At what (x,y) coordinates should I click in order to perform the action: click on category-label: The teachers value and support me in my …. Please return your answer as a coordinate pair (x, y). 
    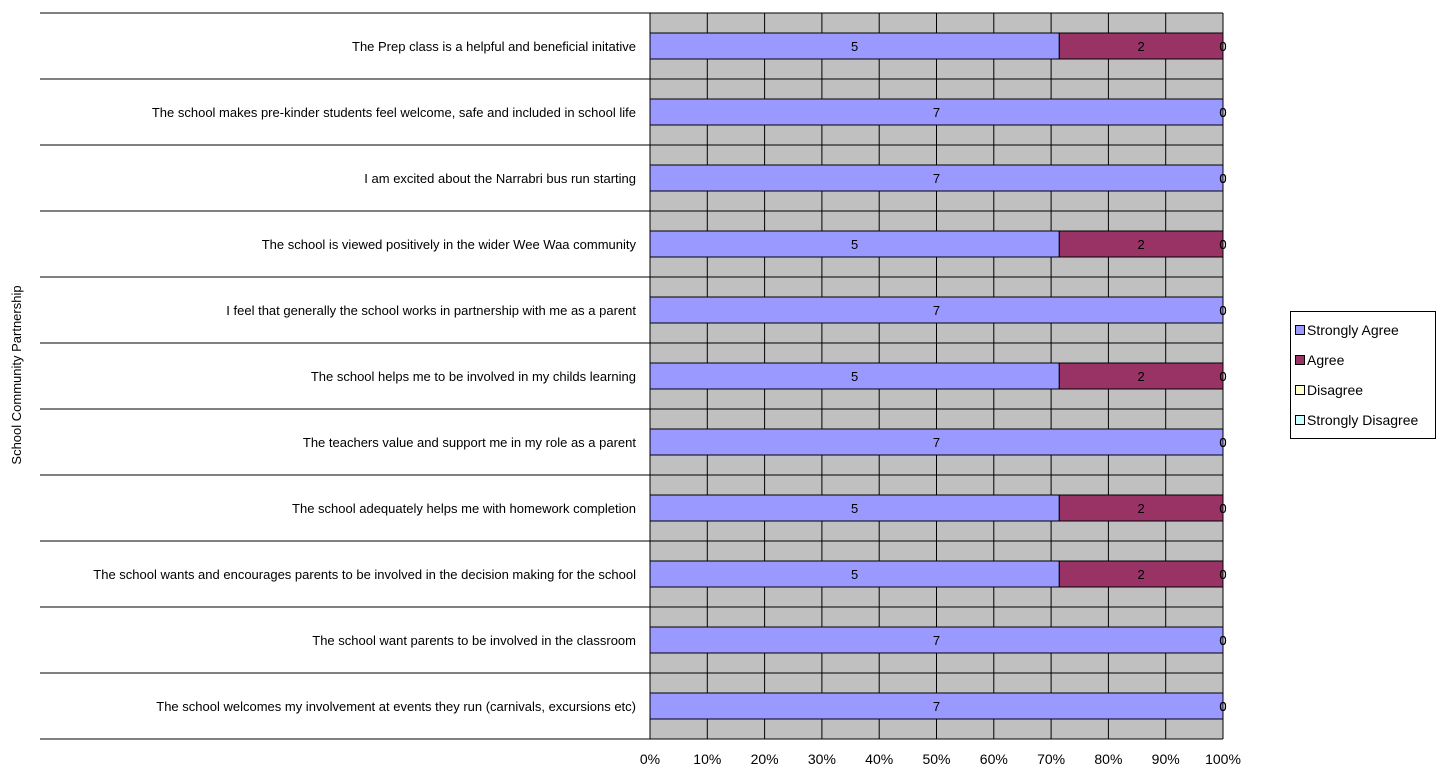
    Looking at the image, I should click on (470, 442).